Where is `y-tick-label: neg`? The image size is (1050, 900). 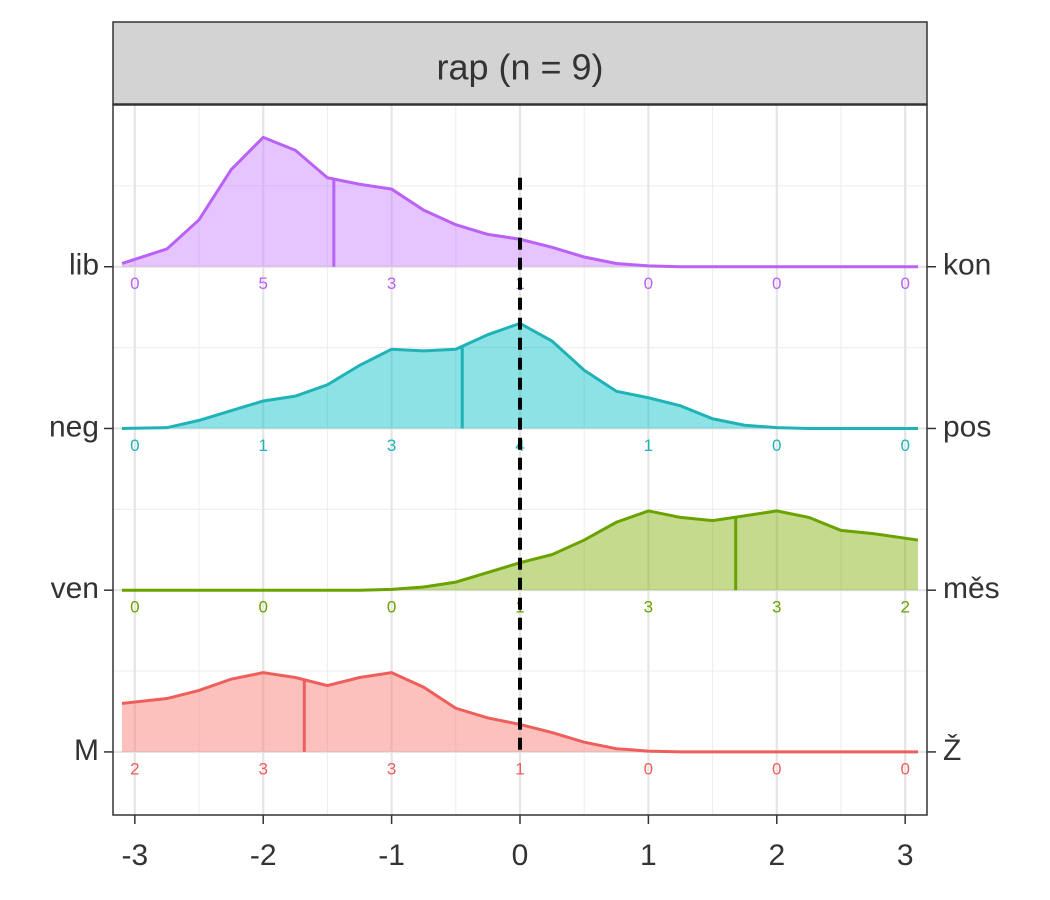
y-tick-label: neg is located at coordinates (74, 426).